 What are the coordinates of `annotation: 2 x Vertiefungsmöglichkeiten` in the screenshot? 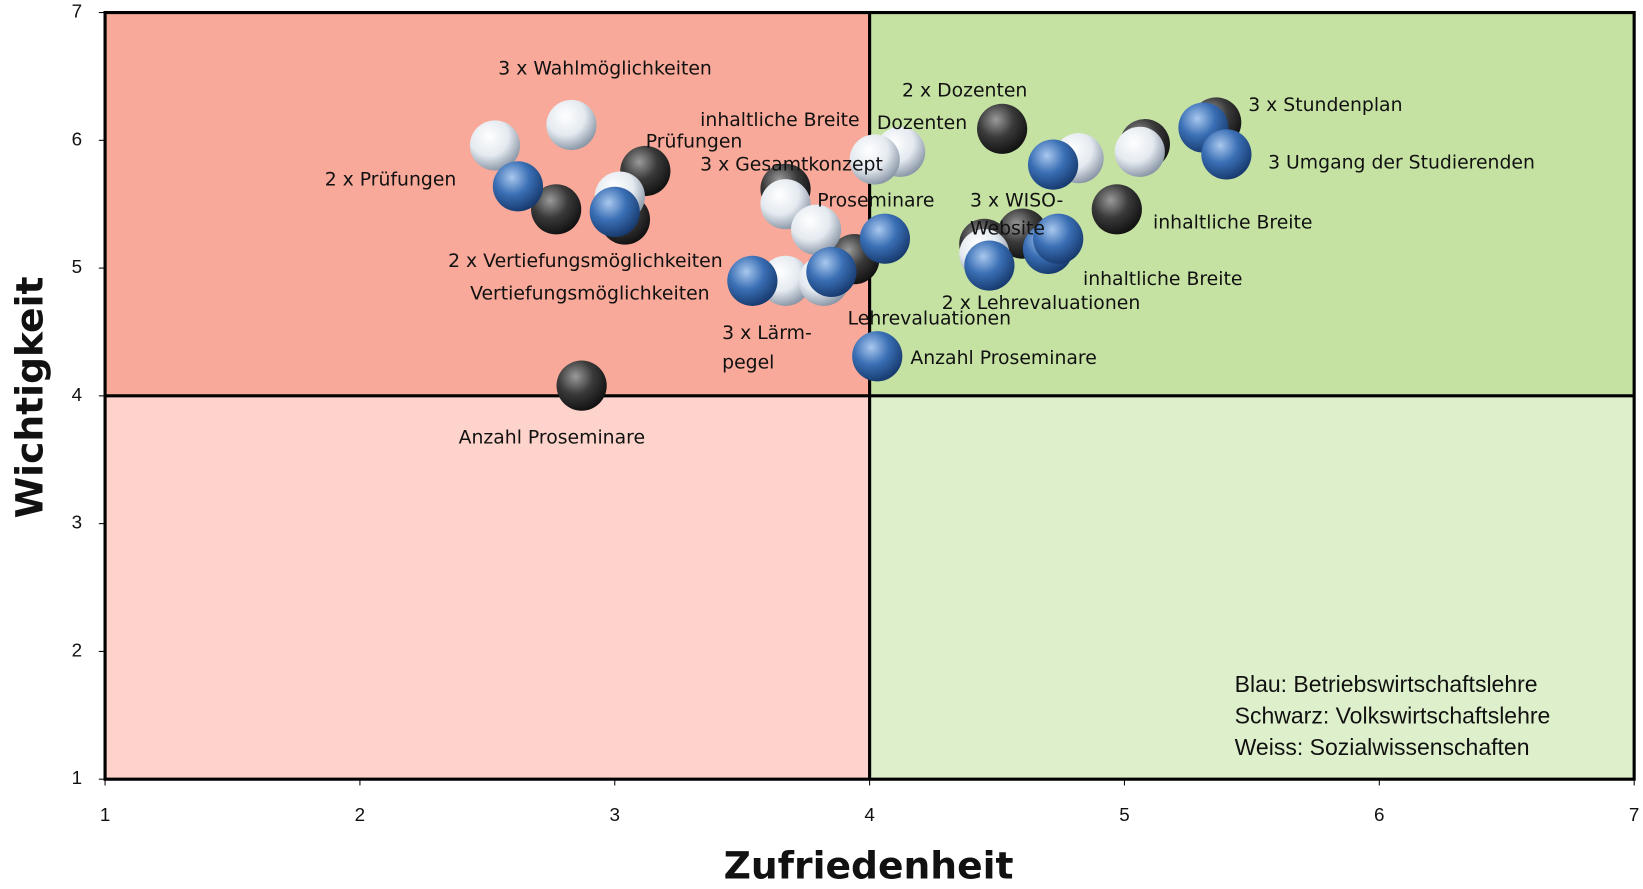 It's located at (585, 261).